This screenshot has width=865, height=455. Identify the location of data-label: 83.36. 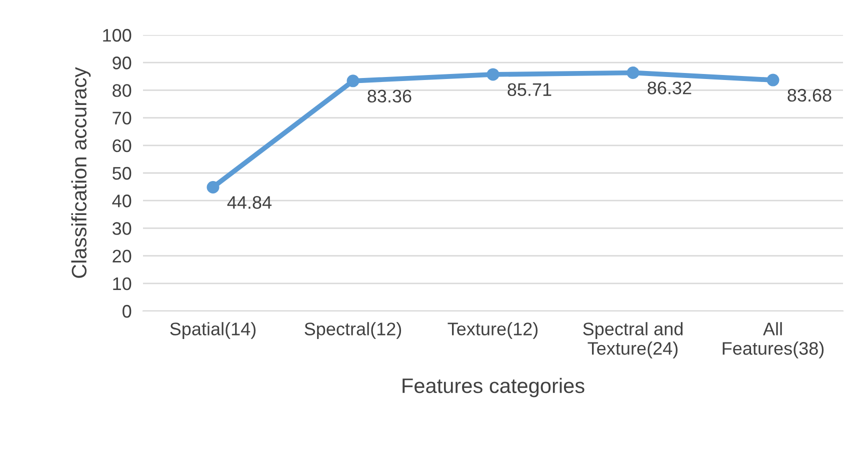
(390, 96).